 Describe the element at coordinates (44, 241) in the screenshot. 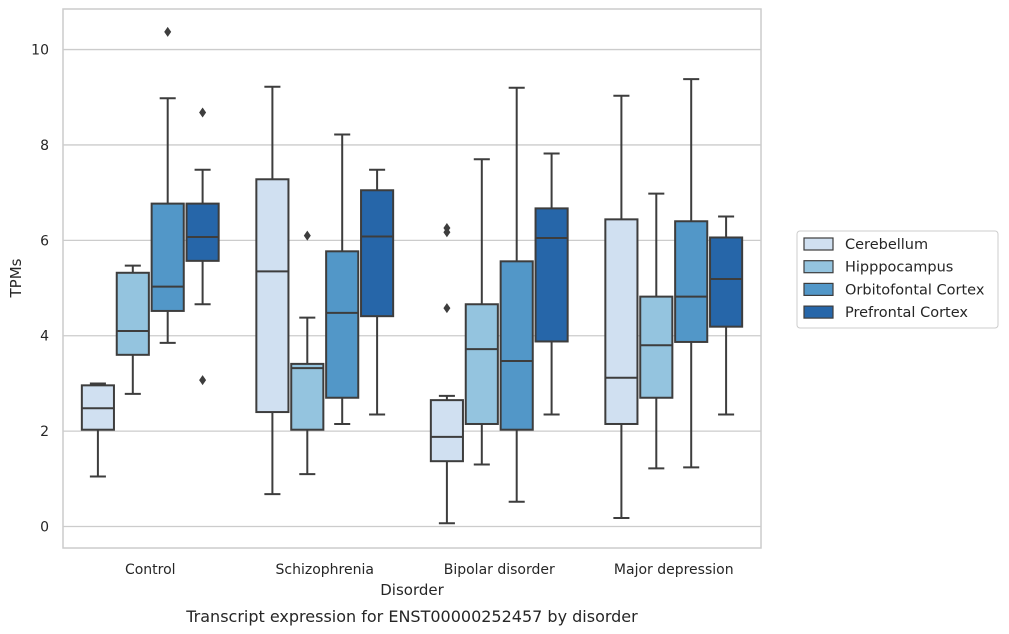

I see `y-tick-label: 6` at that location.